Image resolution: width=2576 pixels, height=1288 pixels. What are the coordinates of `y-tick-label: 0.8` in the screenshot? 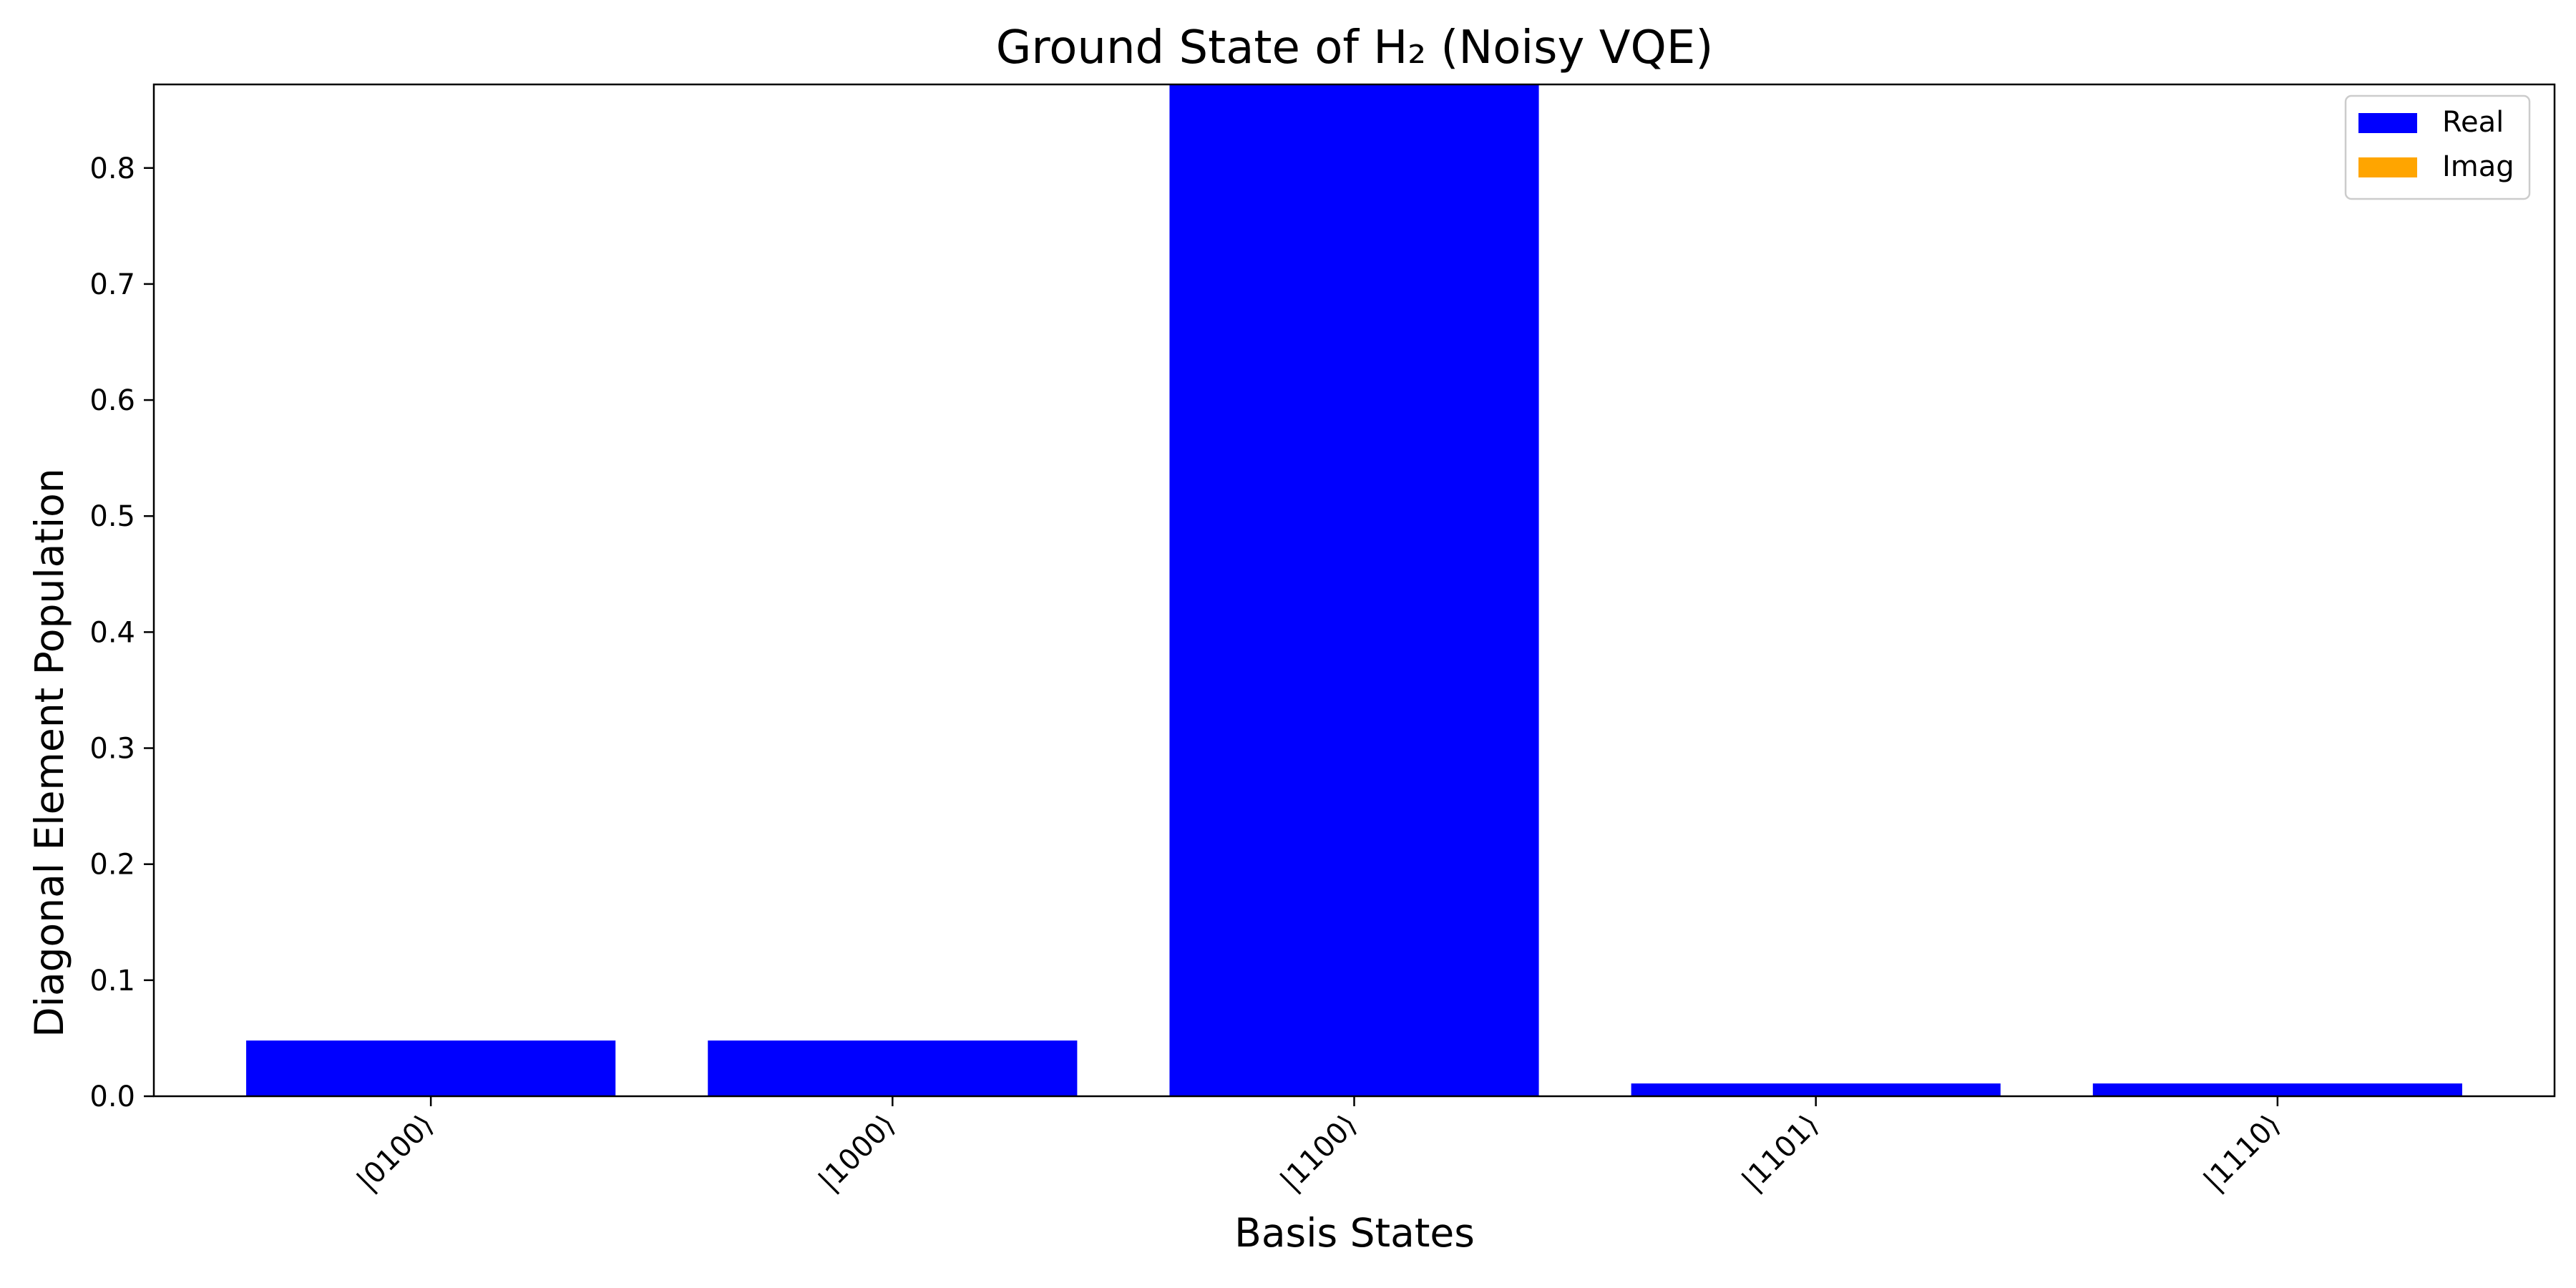 It's located at (112, 168).